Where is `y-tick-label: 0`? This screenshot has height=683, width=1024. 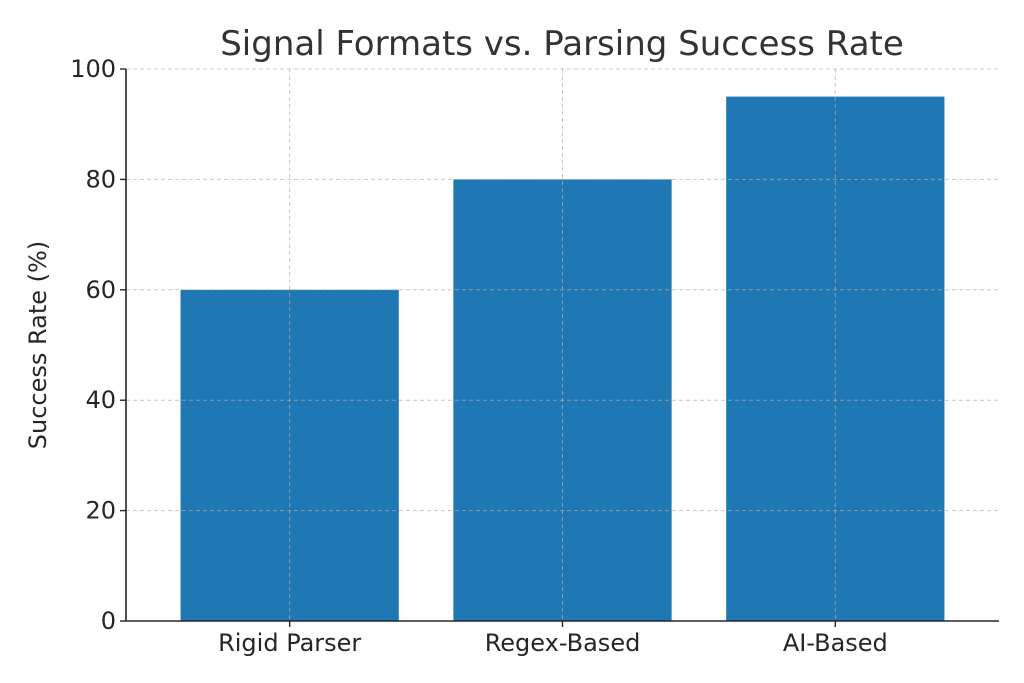 y-tick-label: 0 is located at coordinates (108, 621).